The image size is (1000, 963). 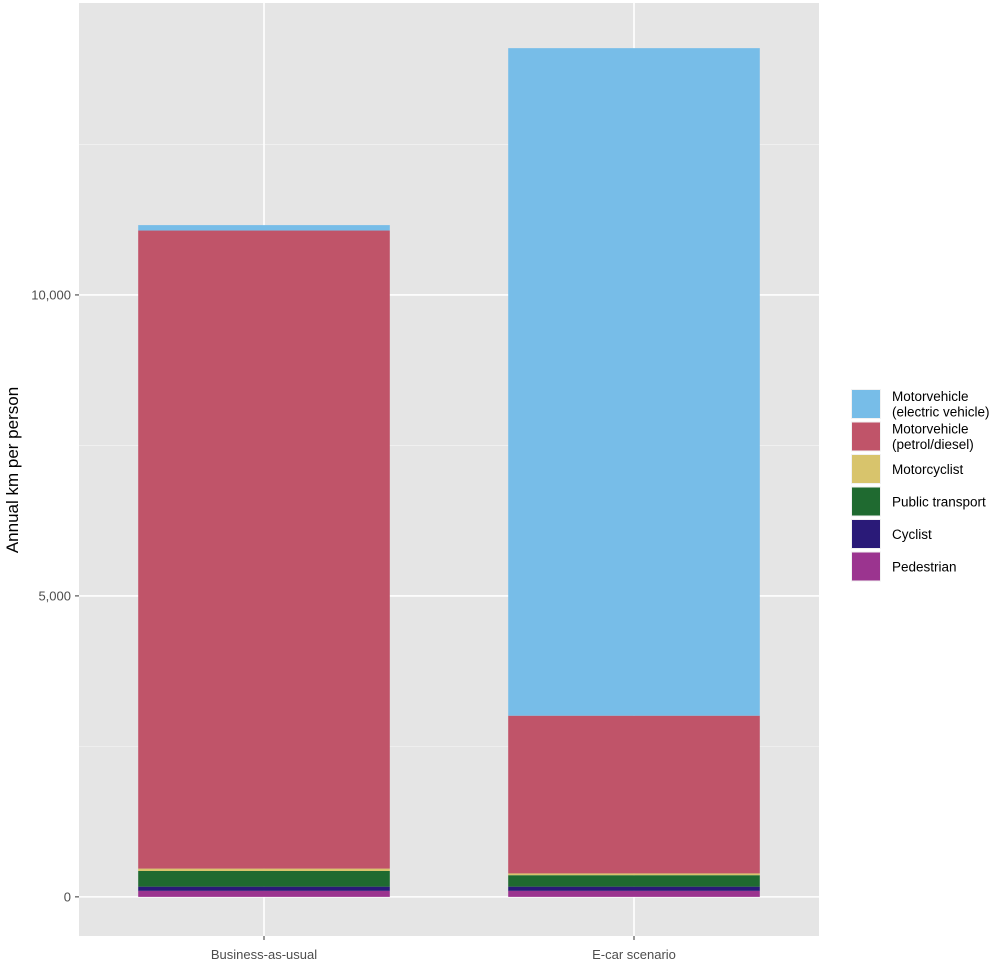 What do you see at coordinates (941, 404) in the screenshot?
I see `legend-label: Motorvehicle (electric vehicle)` at bounding box center [941, 404].